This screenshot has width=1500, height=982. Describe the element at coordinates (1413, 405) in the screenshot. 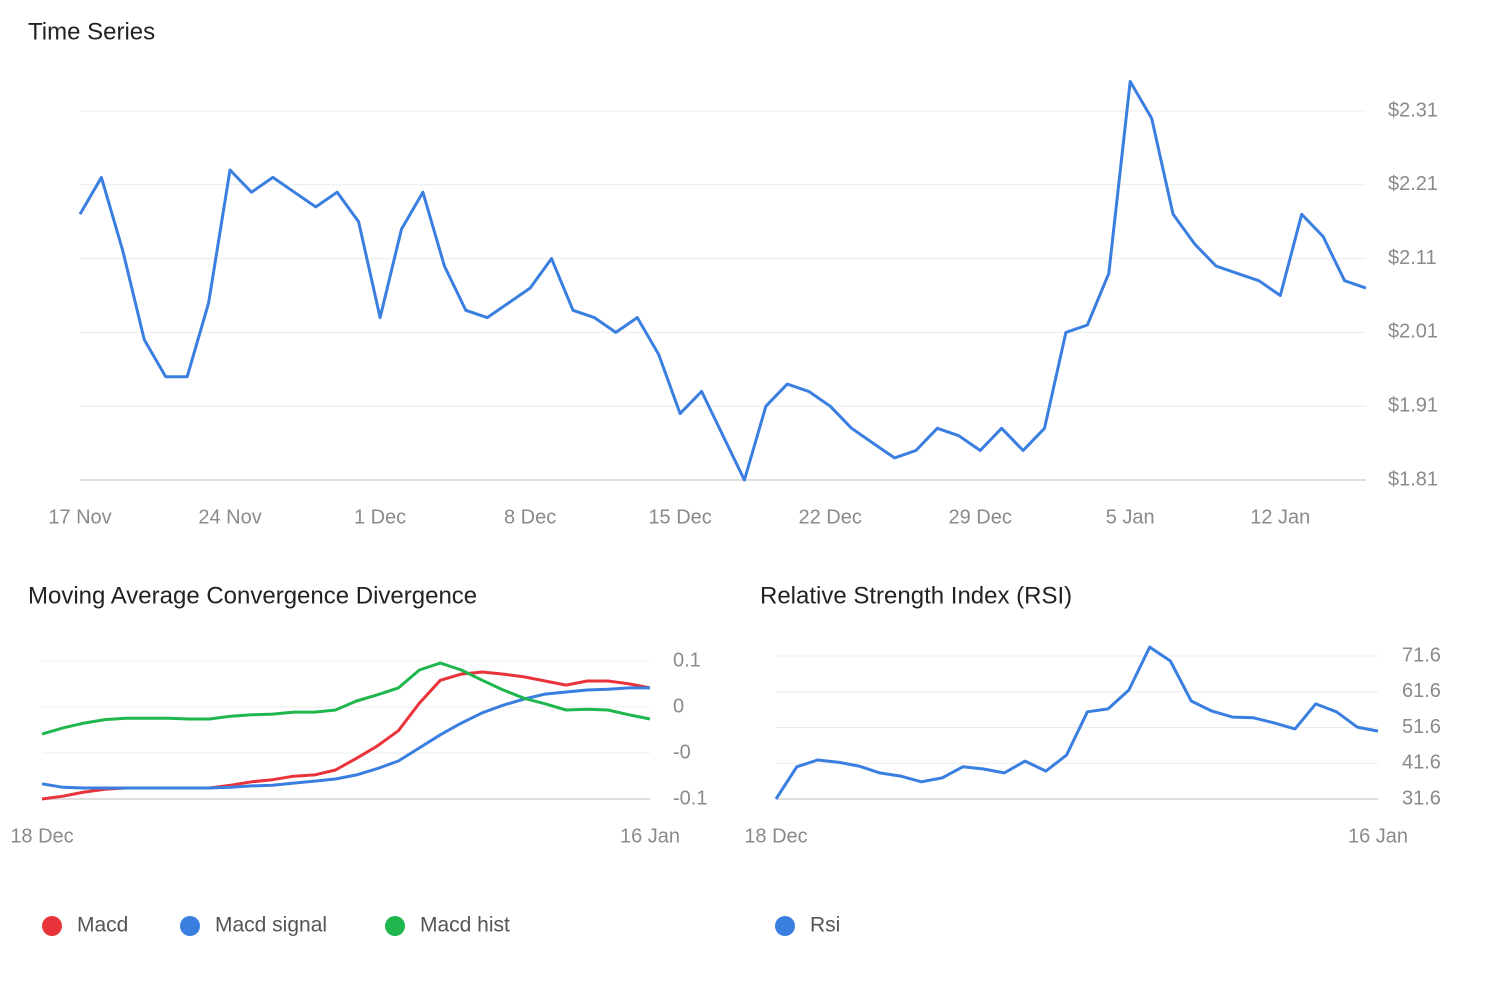

I see `y-tick-label: $1.91` at that location.